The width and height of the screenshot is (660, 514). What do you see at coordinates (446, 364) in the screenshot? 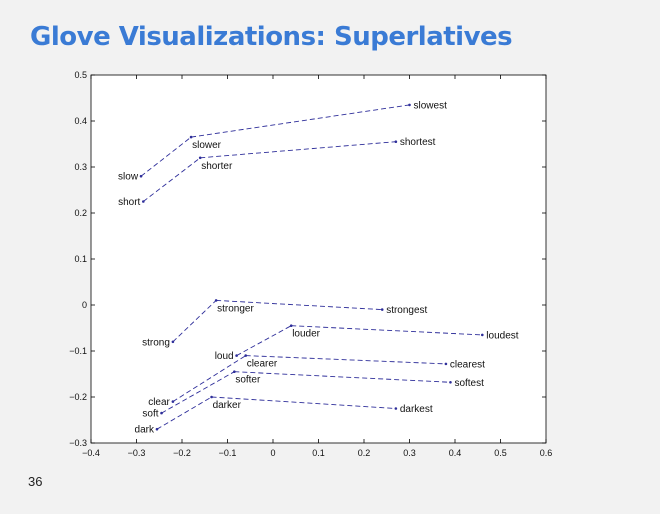
I see `word-point-clearest` at bounding box center [446, 364].